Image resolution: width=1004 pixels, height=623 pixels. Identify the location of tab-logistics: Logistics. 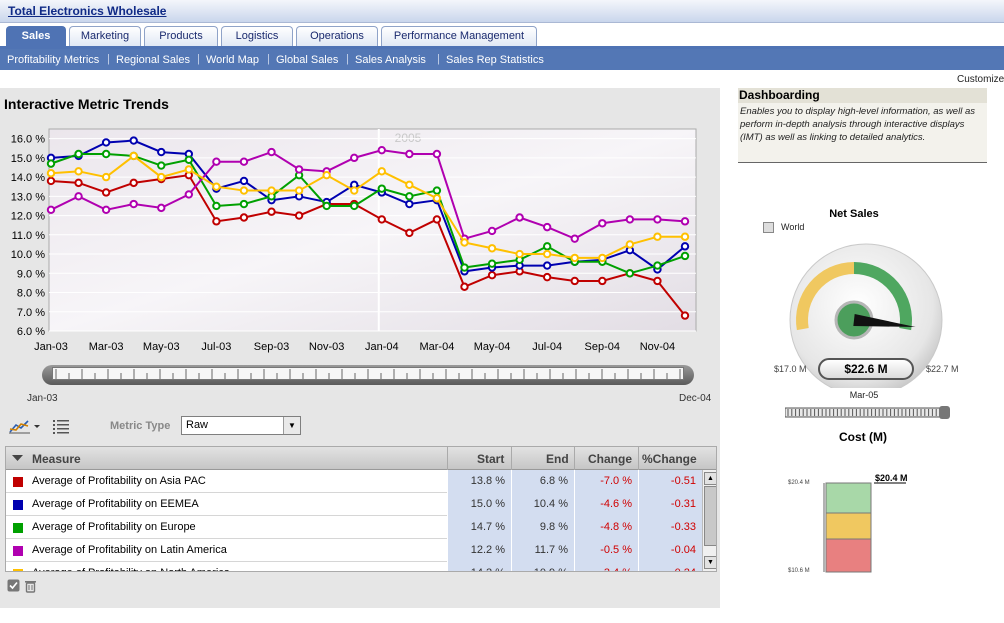
(257, 36).